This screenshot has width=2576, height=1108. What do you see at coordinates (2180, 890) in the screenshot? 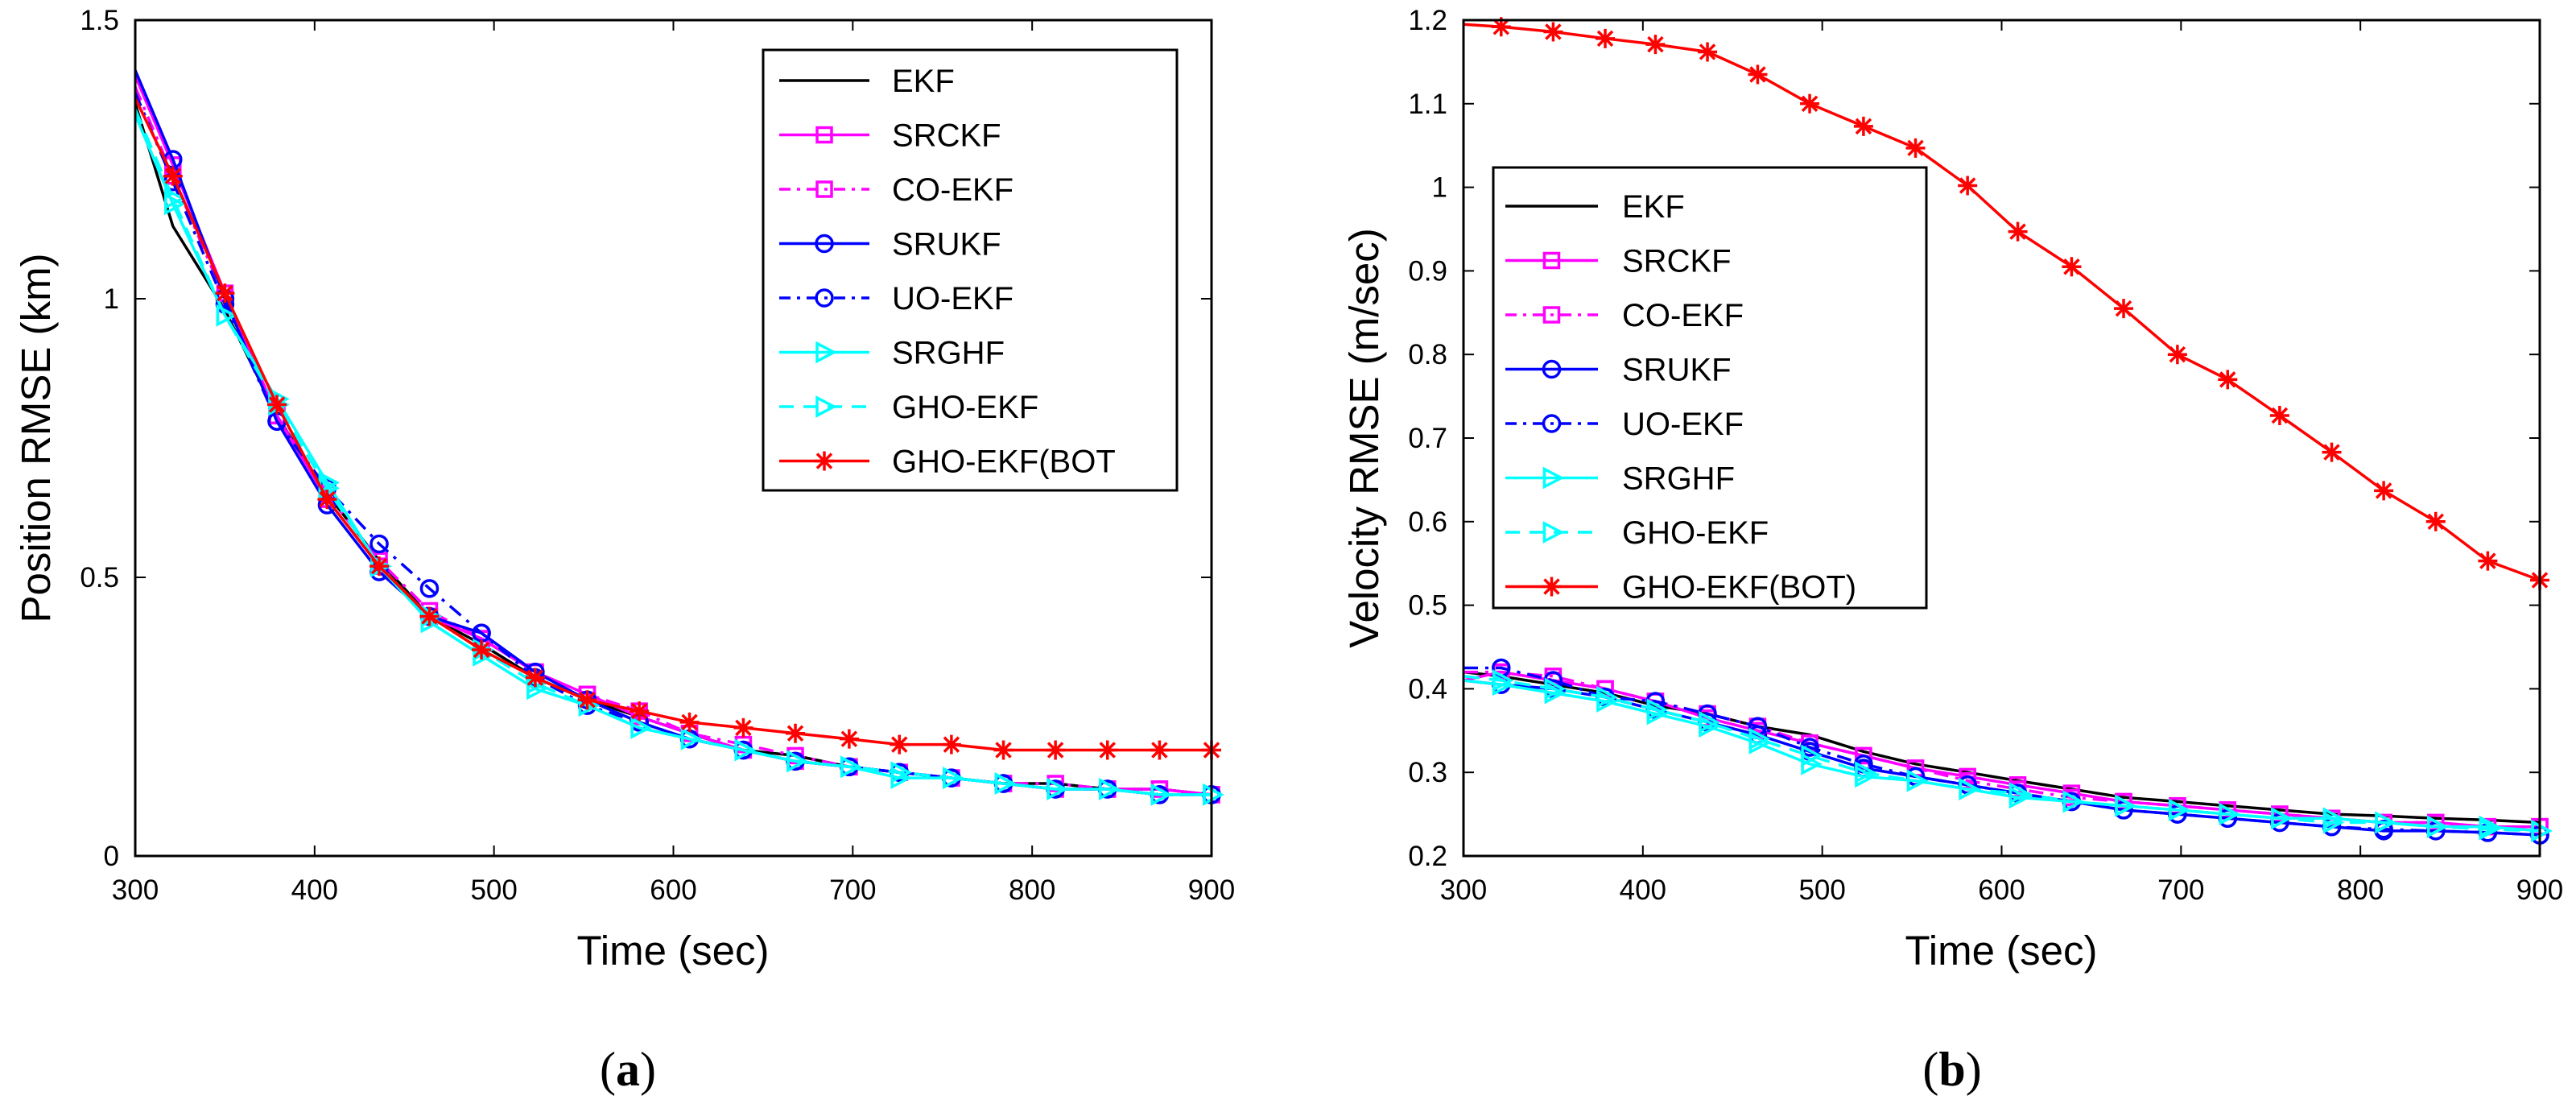
I see `x-tick-label: 700` at bounding box center [2180, 890].